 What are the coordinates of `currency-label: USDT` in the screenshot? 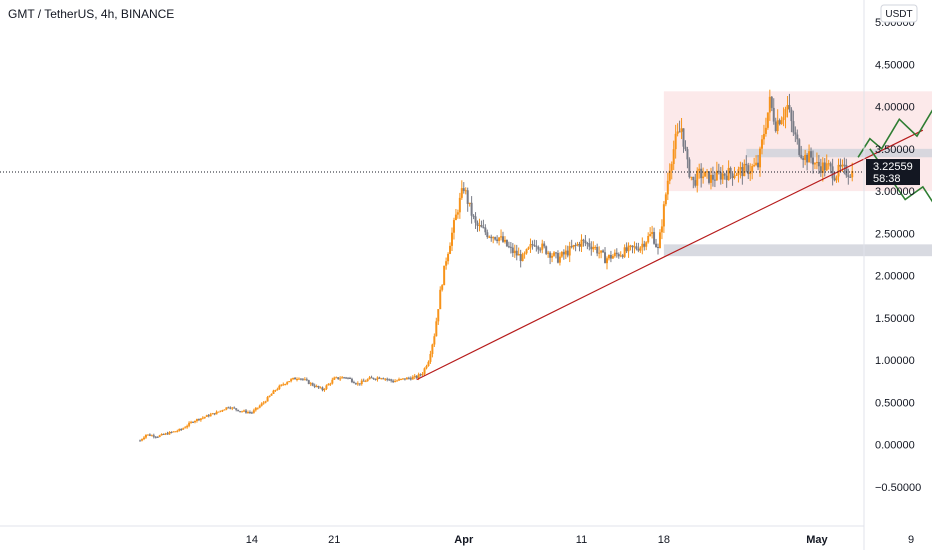 It's located at (898, 14).